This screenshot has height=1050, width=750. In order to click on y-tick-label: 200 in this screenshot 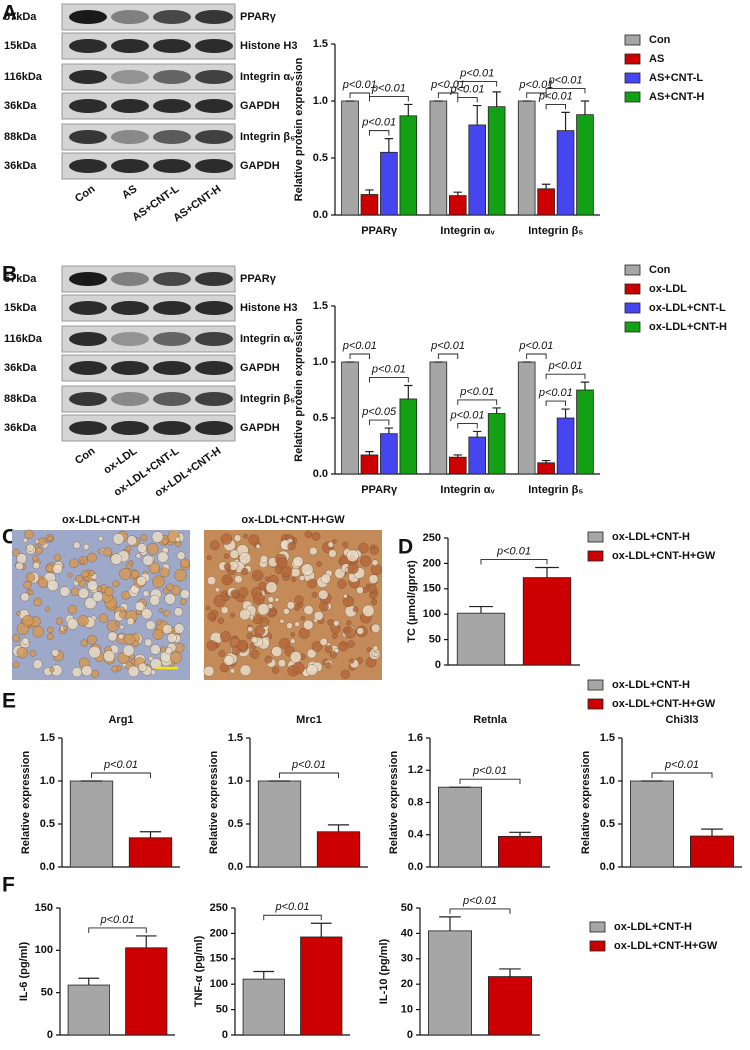, I will do `click(432, 563)`.